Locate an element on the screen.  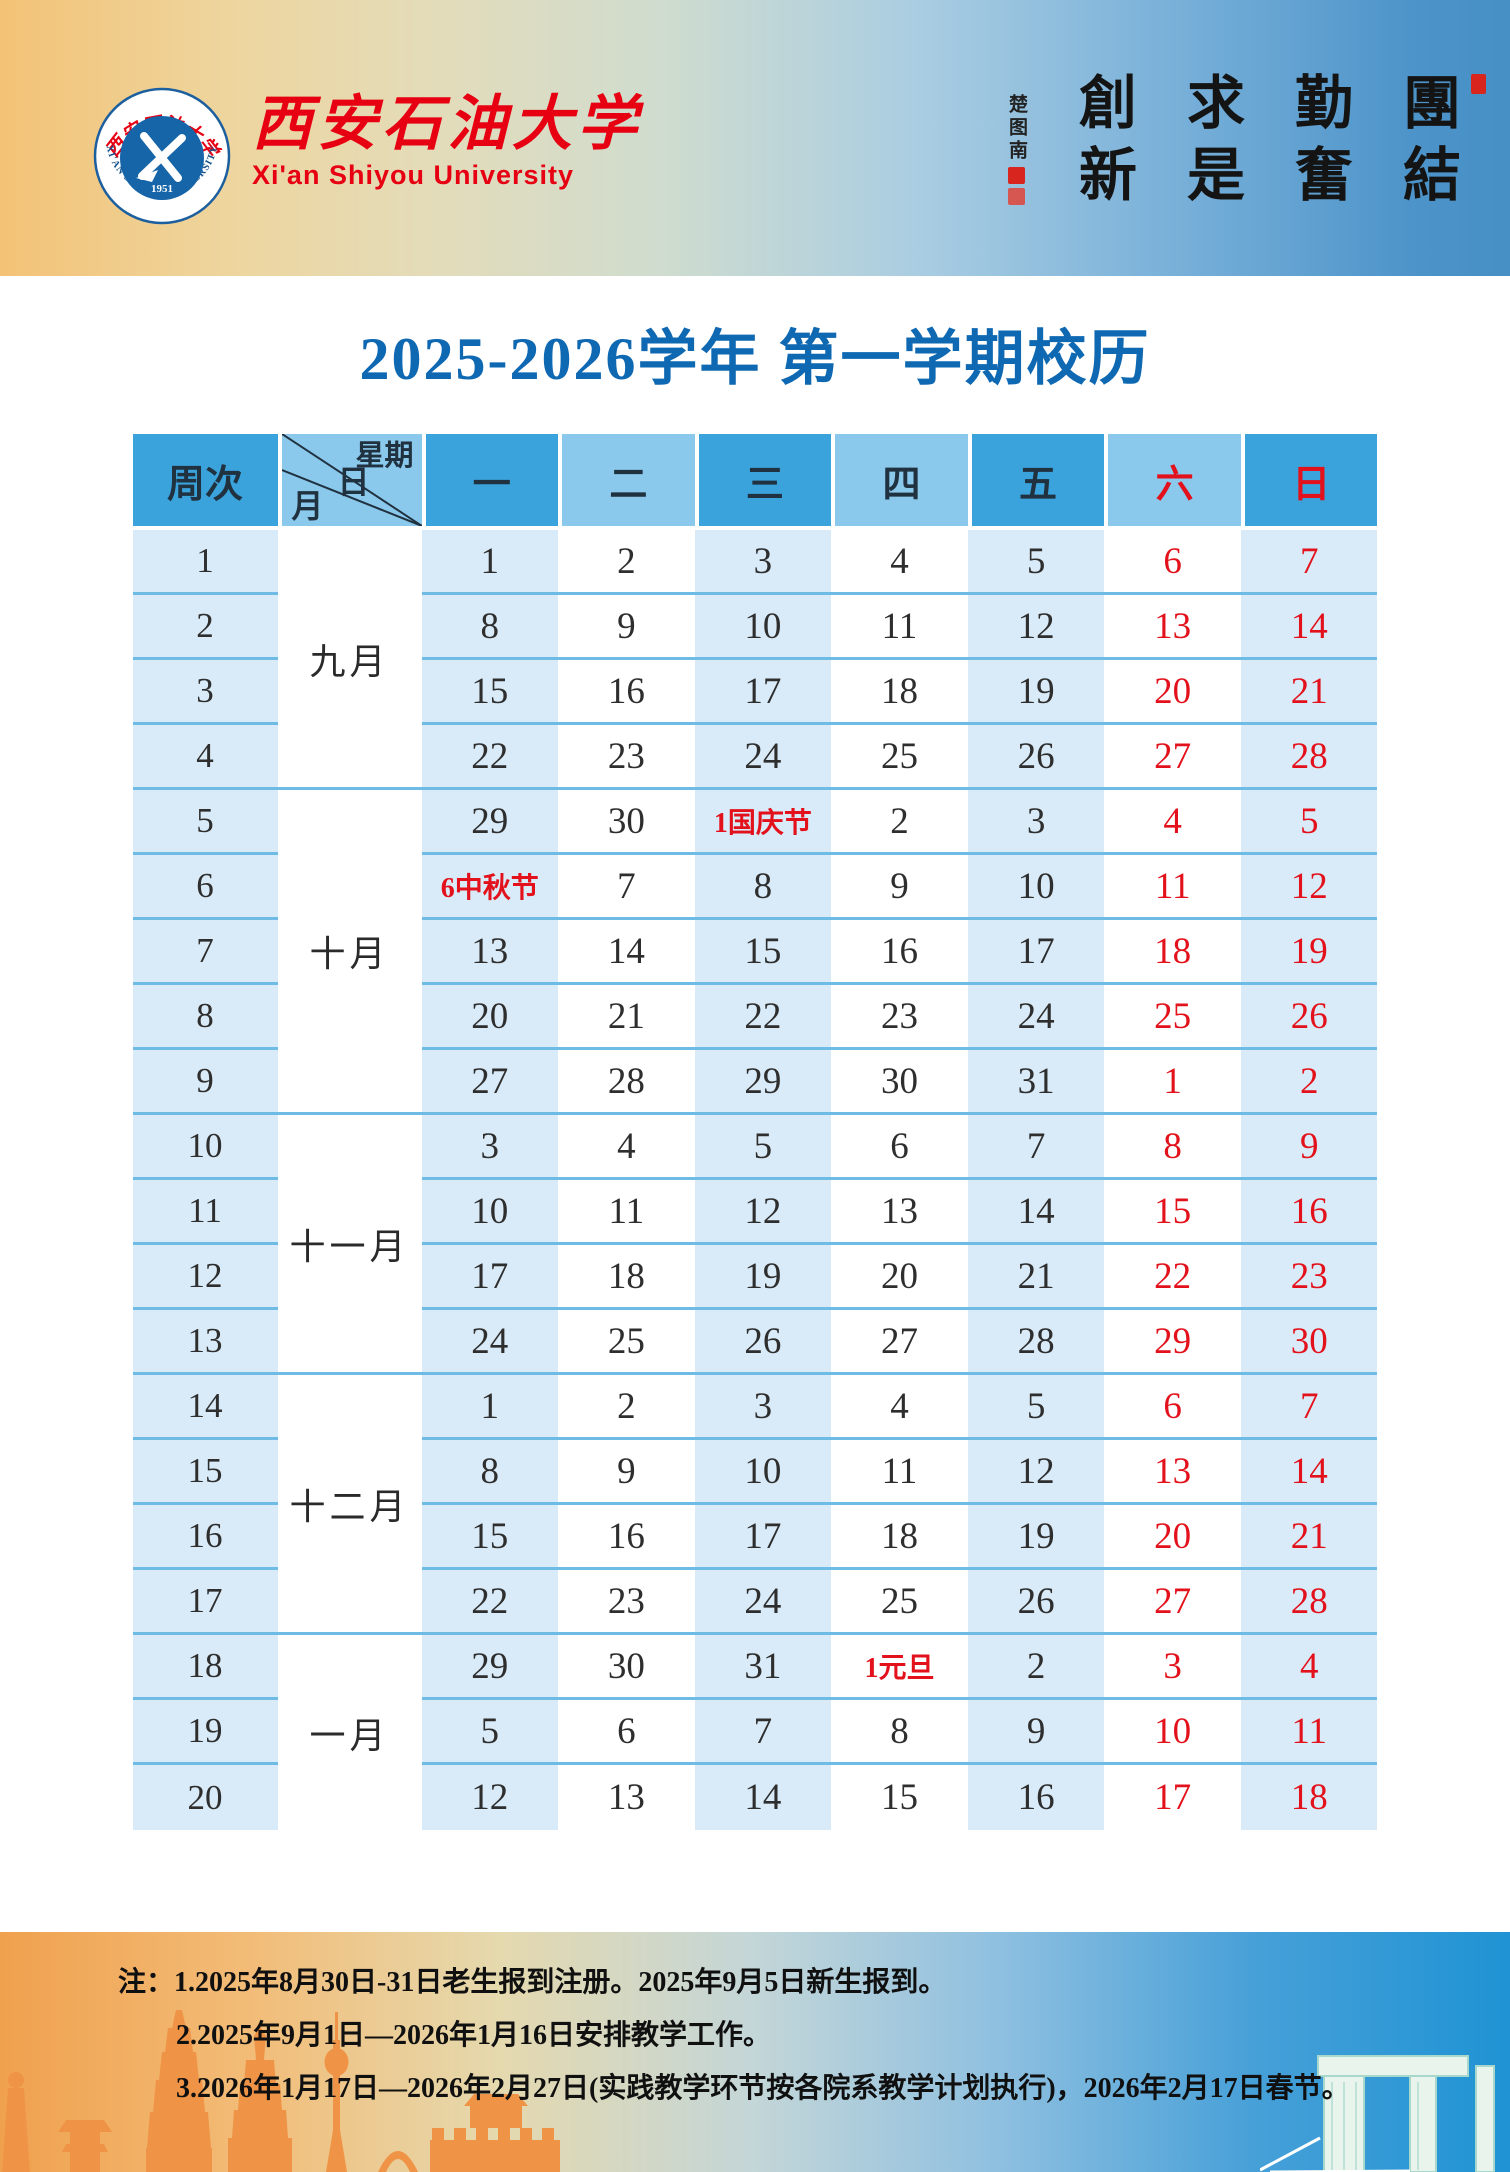
day-cell: 28 is located at coordinates (1309, 757).